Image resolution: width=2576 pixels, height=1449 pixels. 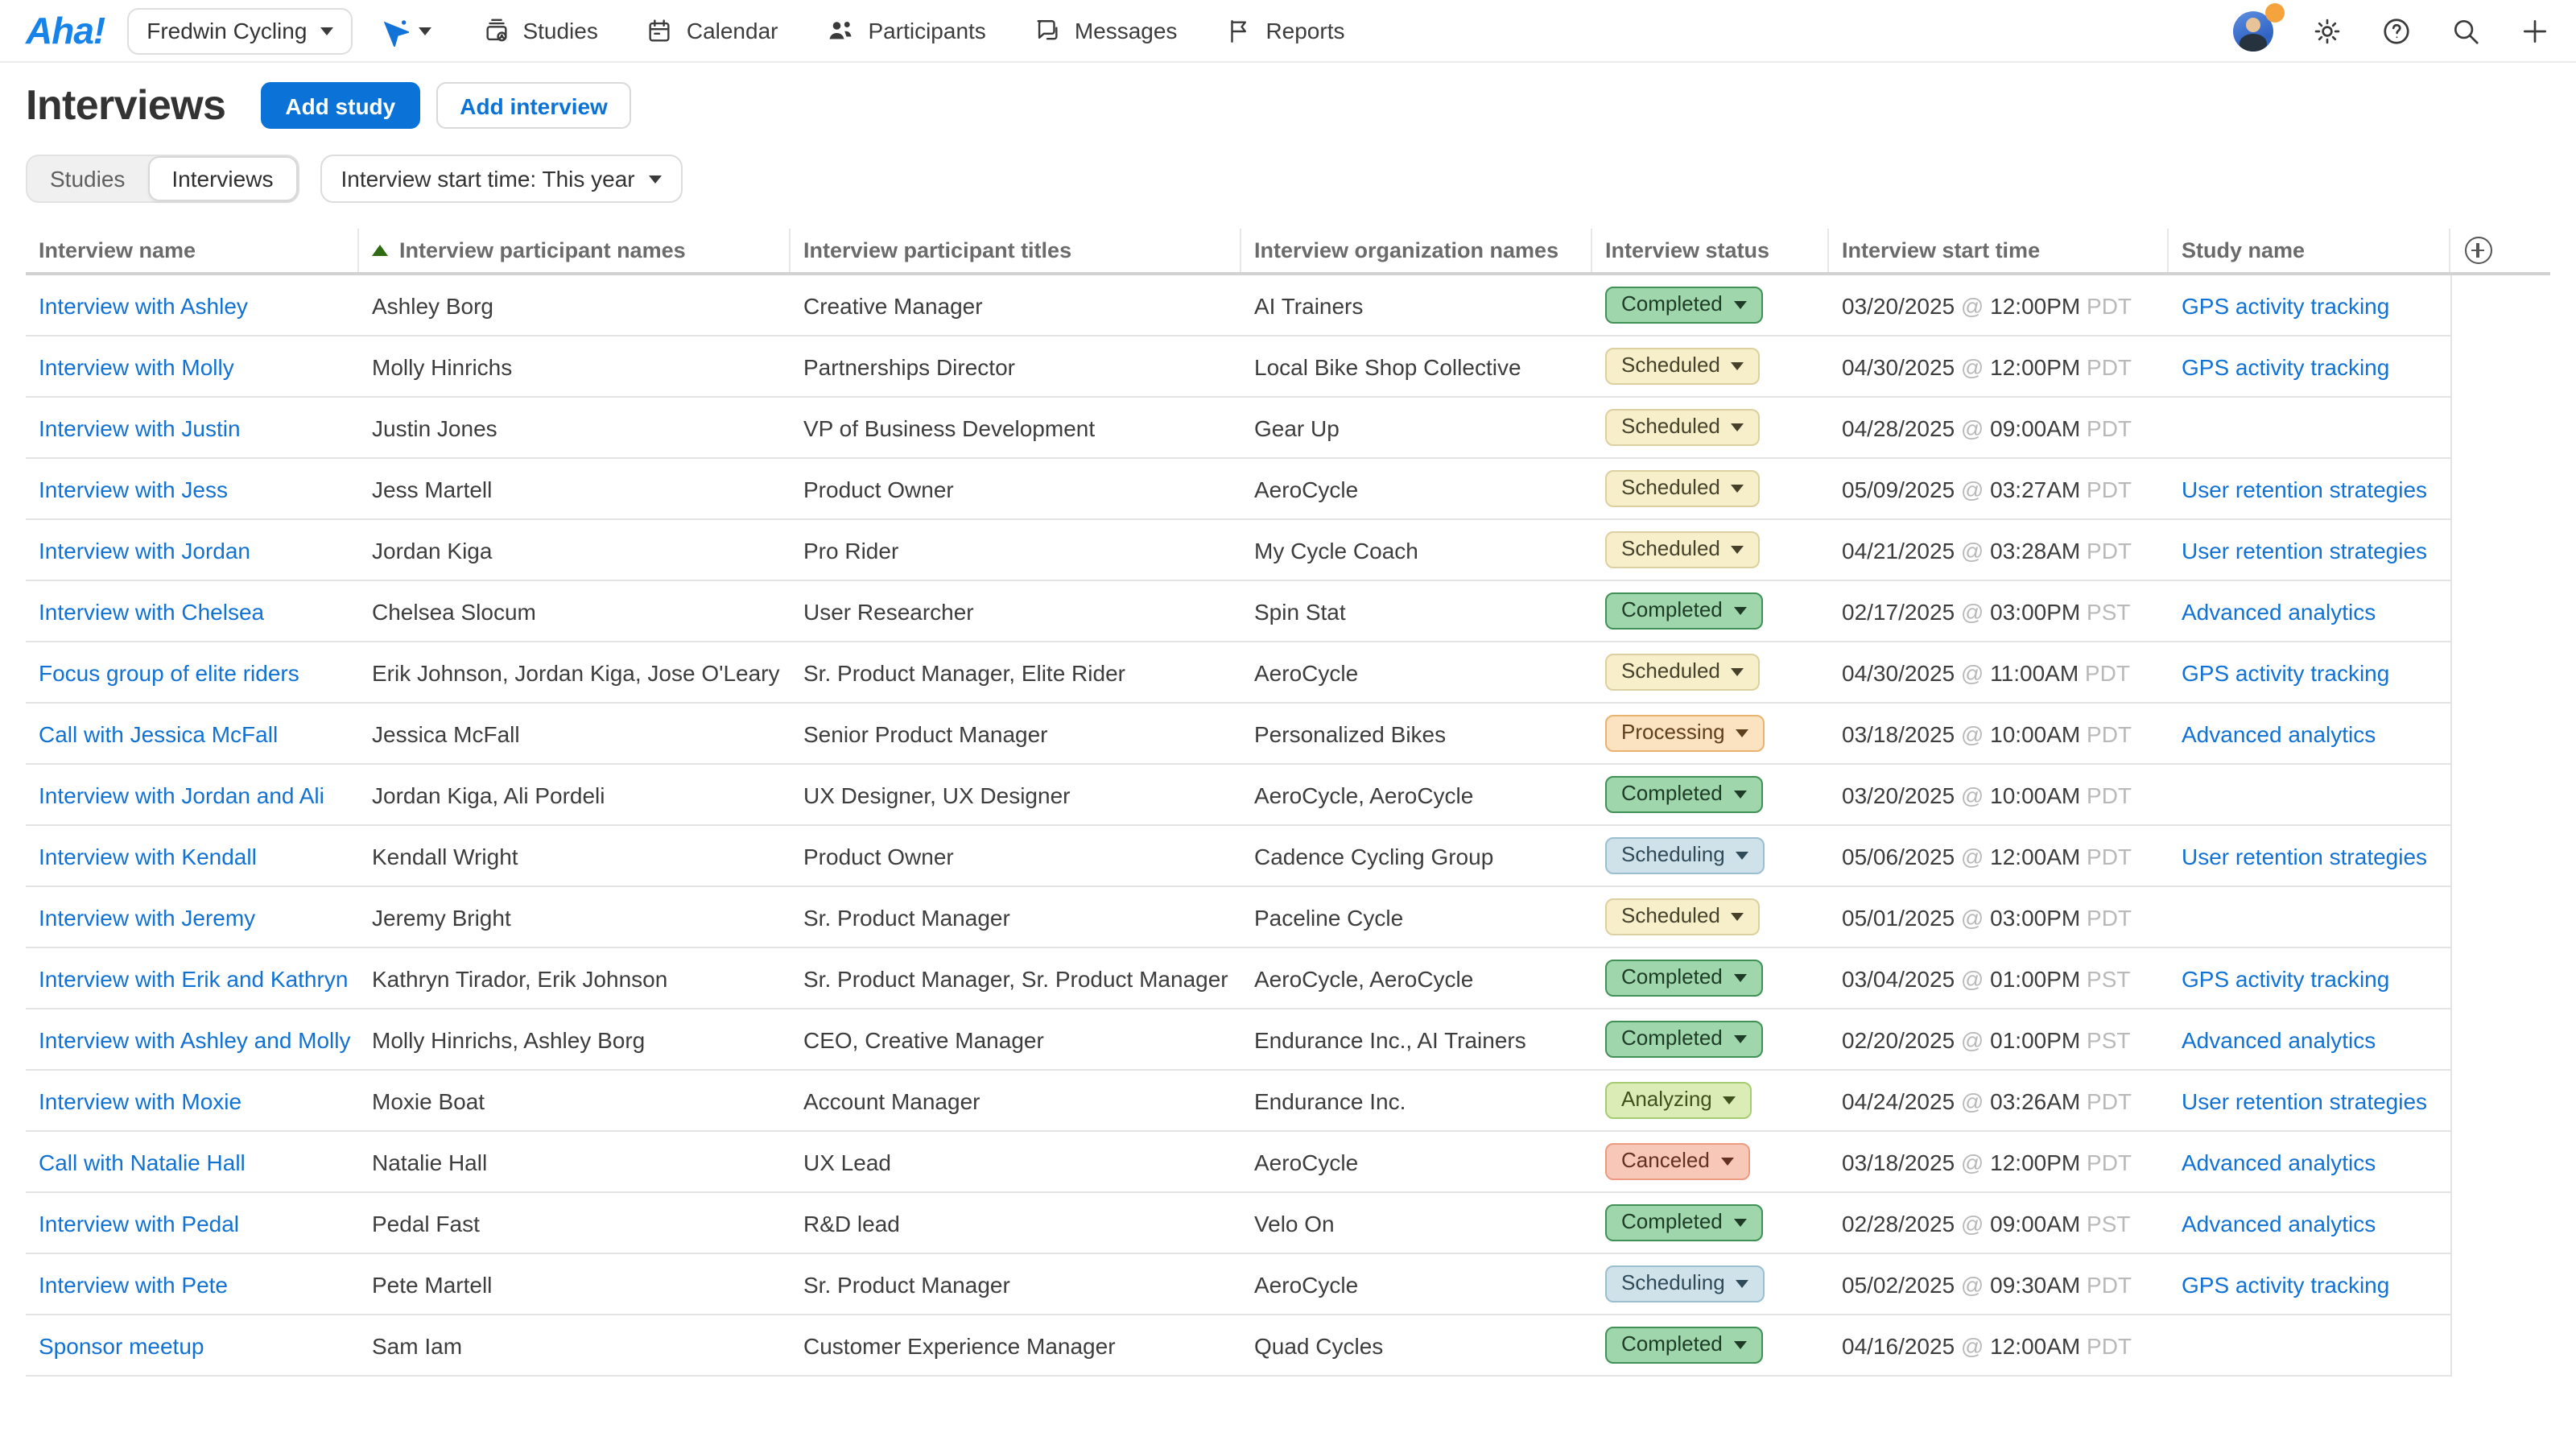 I want to click on interview-name-link: Interview with Jess, so click(x=133, y=489).